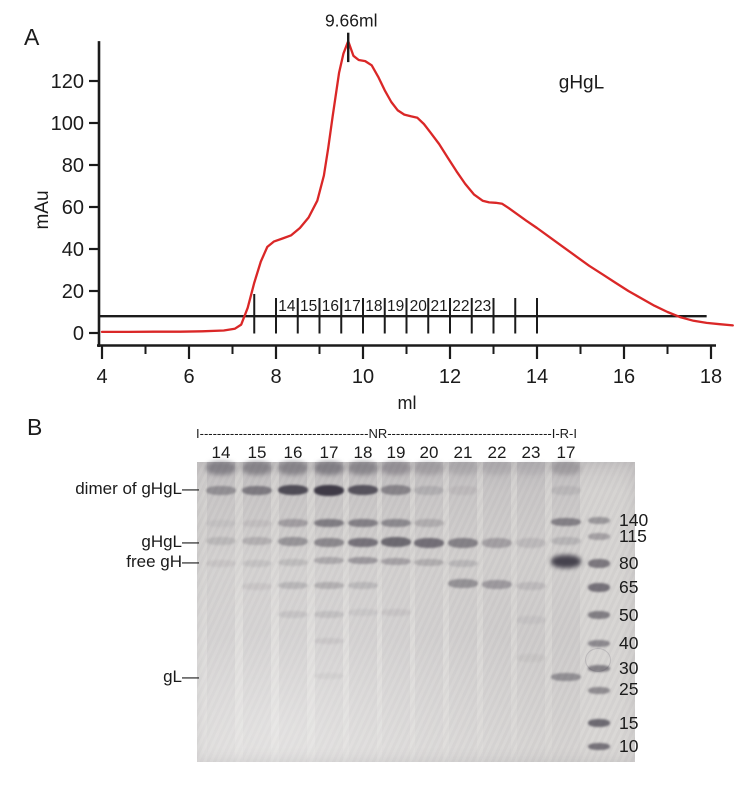 Image resolution: width=750 pixels, height=786 pixels. What do you see at coordinates (363, 452) in the screenshot?
I see `lane-label: 18` at bounding box center [363, 452].